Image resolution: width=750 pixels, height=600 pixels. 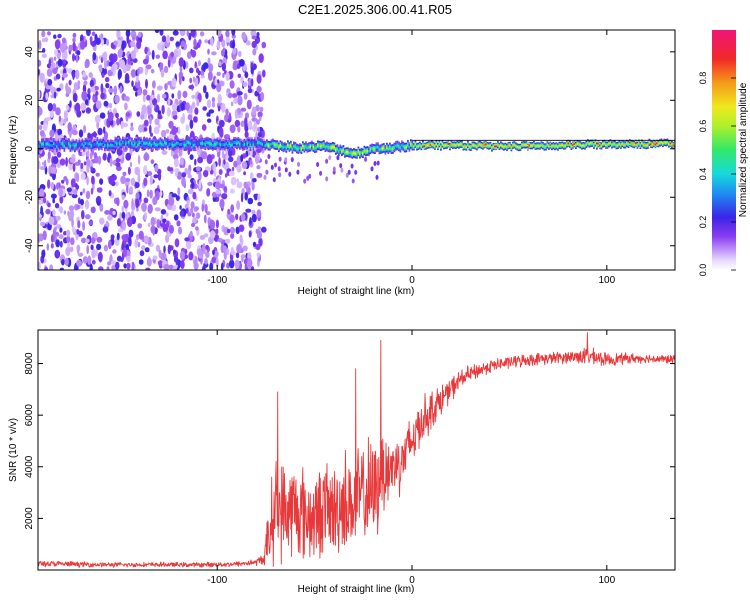 What do you see at coordinates (375, 9) in the screenshot?
I see `figure-title: C2E1.2025.306.00.41.R05` at bounding box center [375, 9].